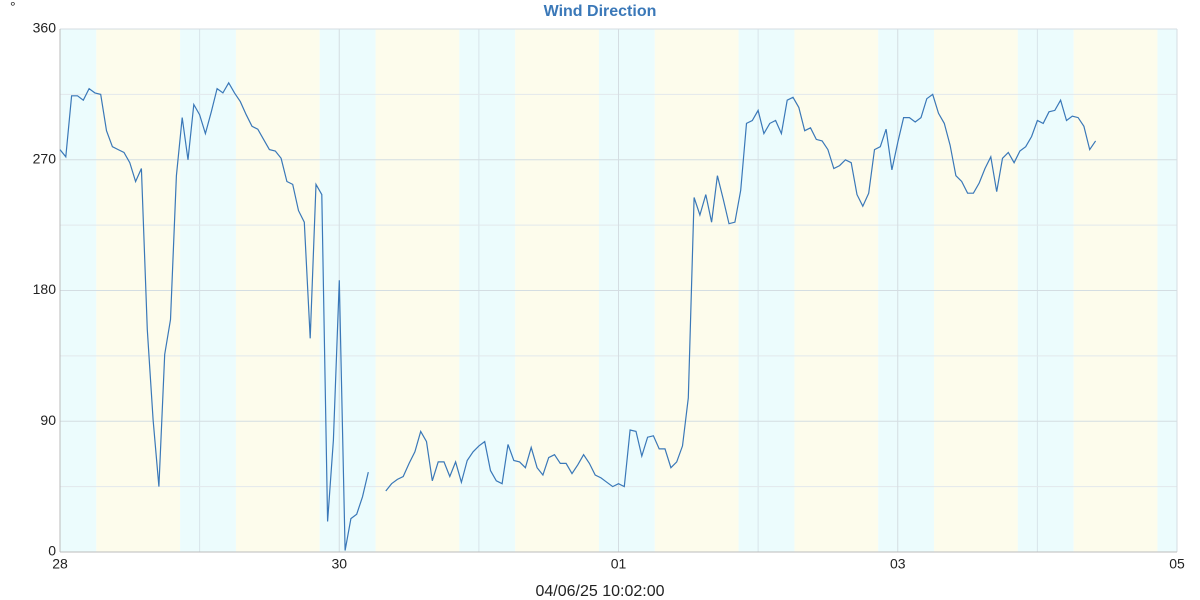 The width and height of the screenshot is (1200, 600). What do you see at coordinates (619, 564) in the screenshot?
I see `x-tick-label: 01` at bounding box center [619, 564].